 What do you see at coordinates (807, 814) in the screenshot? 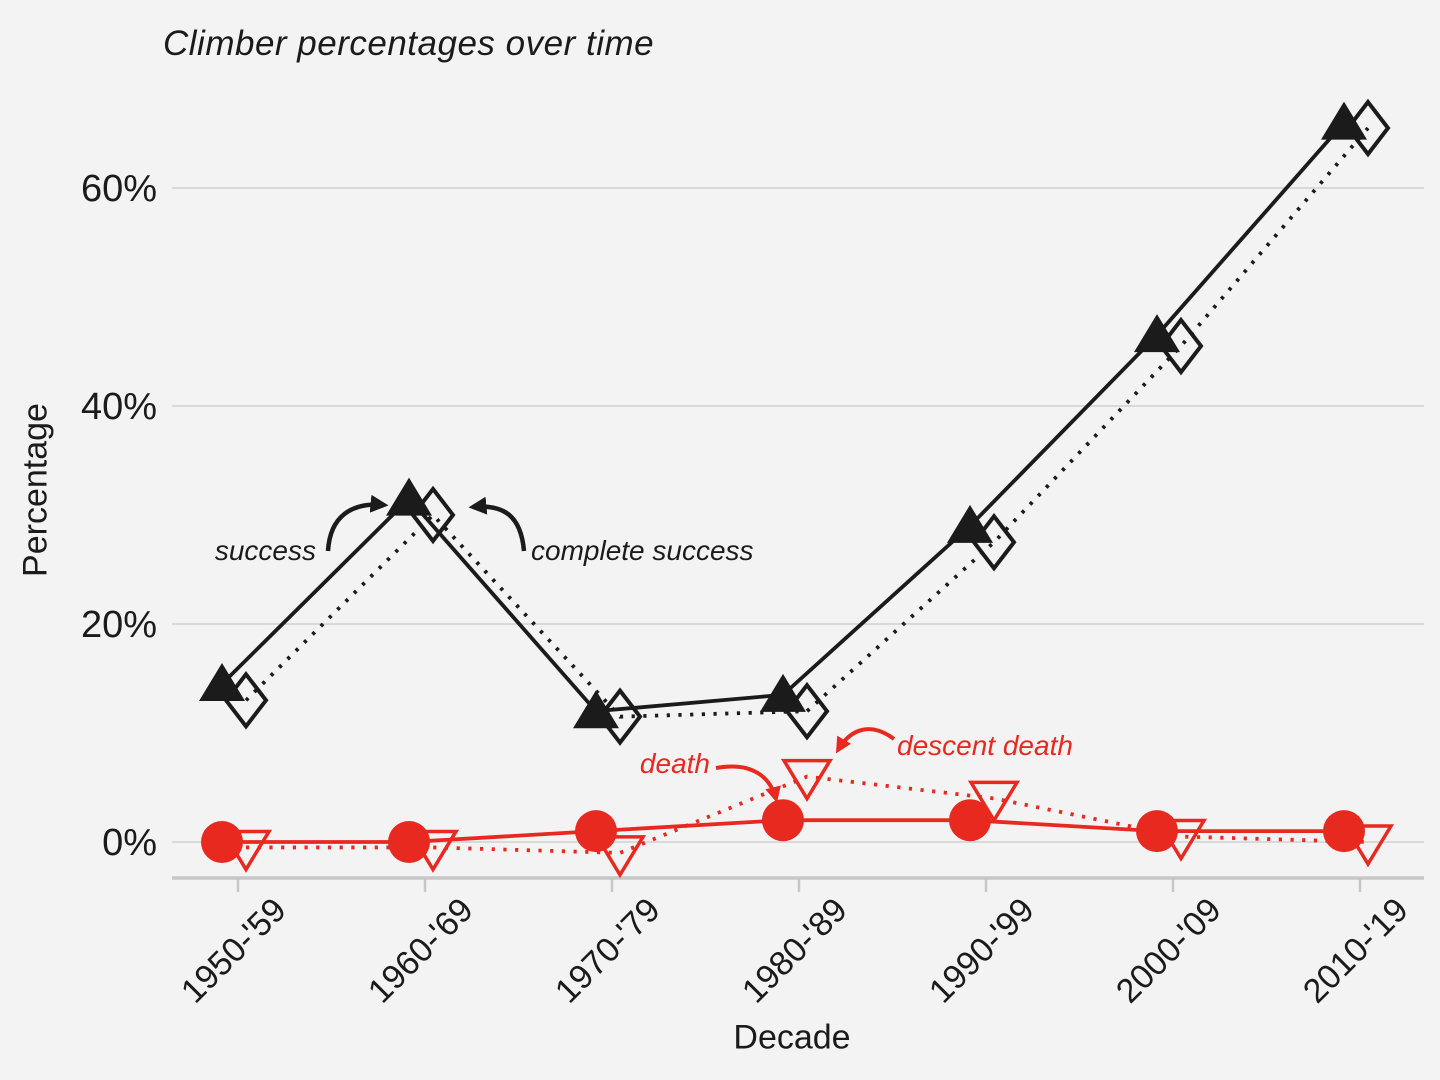
I see `series-line-descent-death` at bounding box center [807, 814].